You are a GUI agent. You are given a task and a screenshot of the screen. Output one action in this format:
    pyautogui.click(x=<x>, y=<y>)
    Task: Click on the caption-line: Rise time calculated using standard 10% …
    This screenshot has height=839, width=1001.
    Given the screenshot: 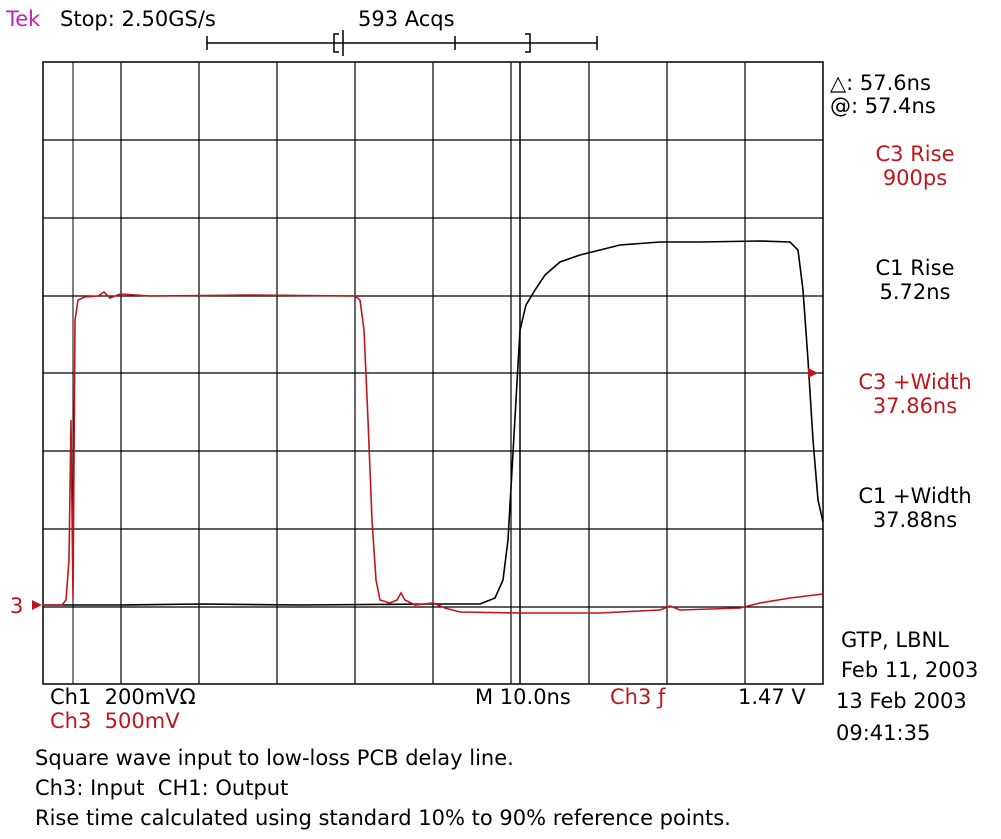 What is the action you would take?
    pyautogui.click(x=383, y=818)
    